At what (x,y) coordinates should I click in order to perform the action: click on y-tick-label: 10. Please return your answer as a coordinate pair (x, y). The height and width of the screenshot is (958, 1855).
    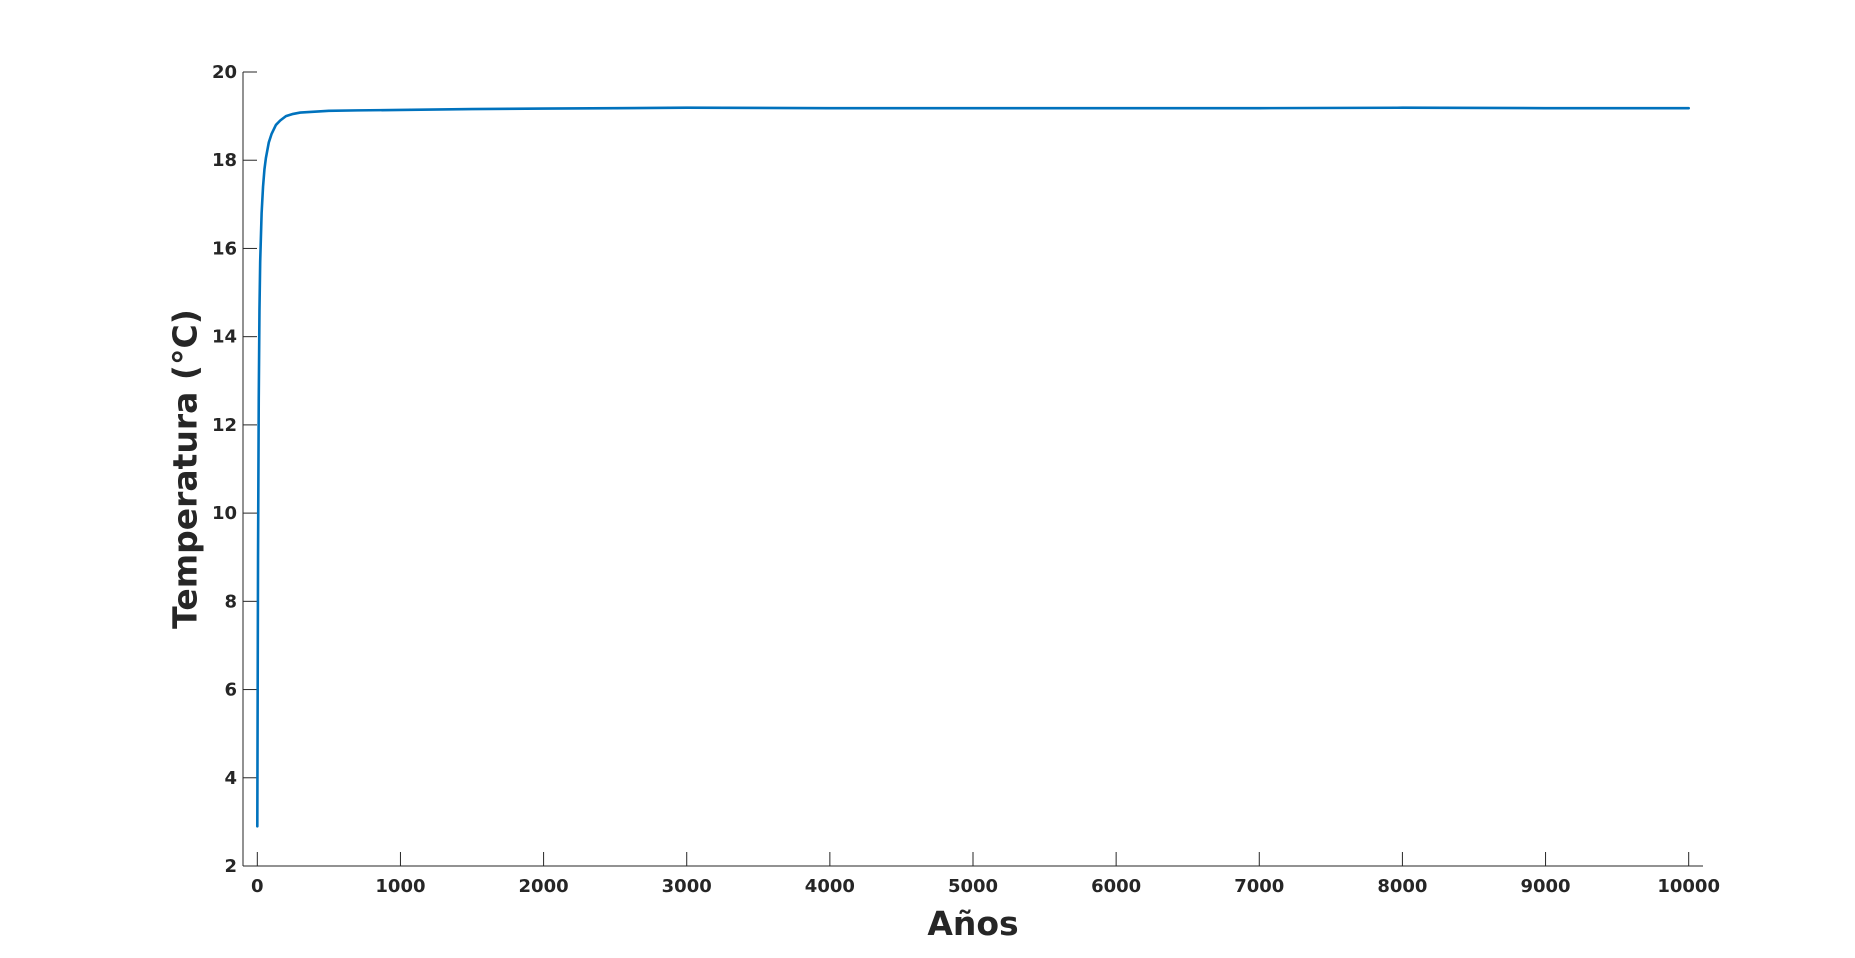
    Looking at the image, I should click on (224, 513).